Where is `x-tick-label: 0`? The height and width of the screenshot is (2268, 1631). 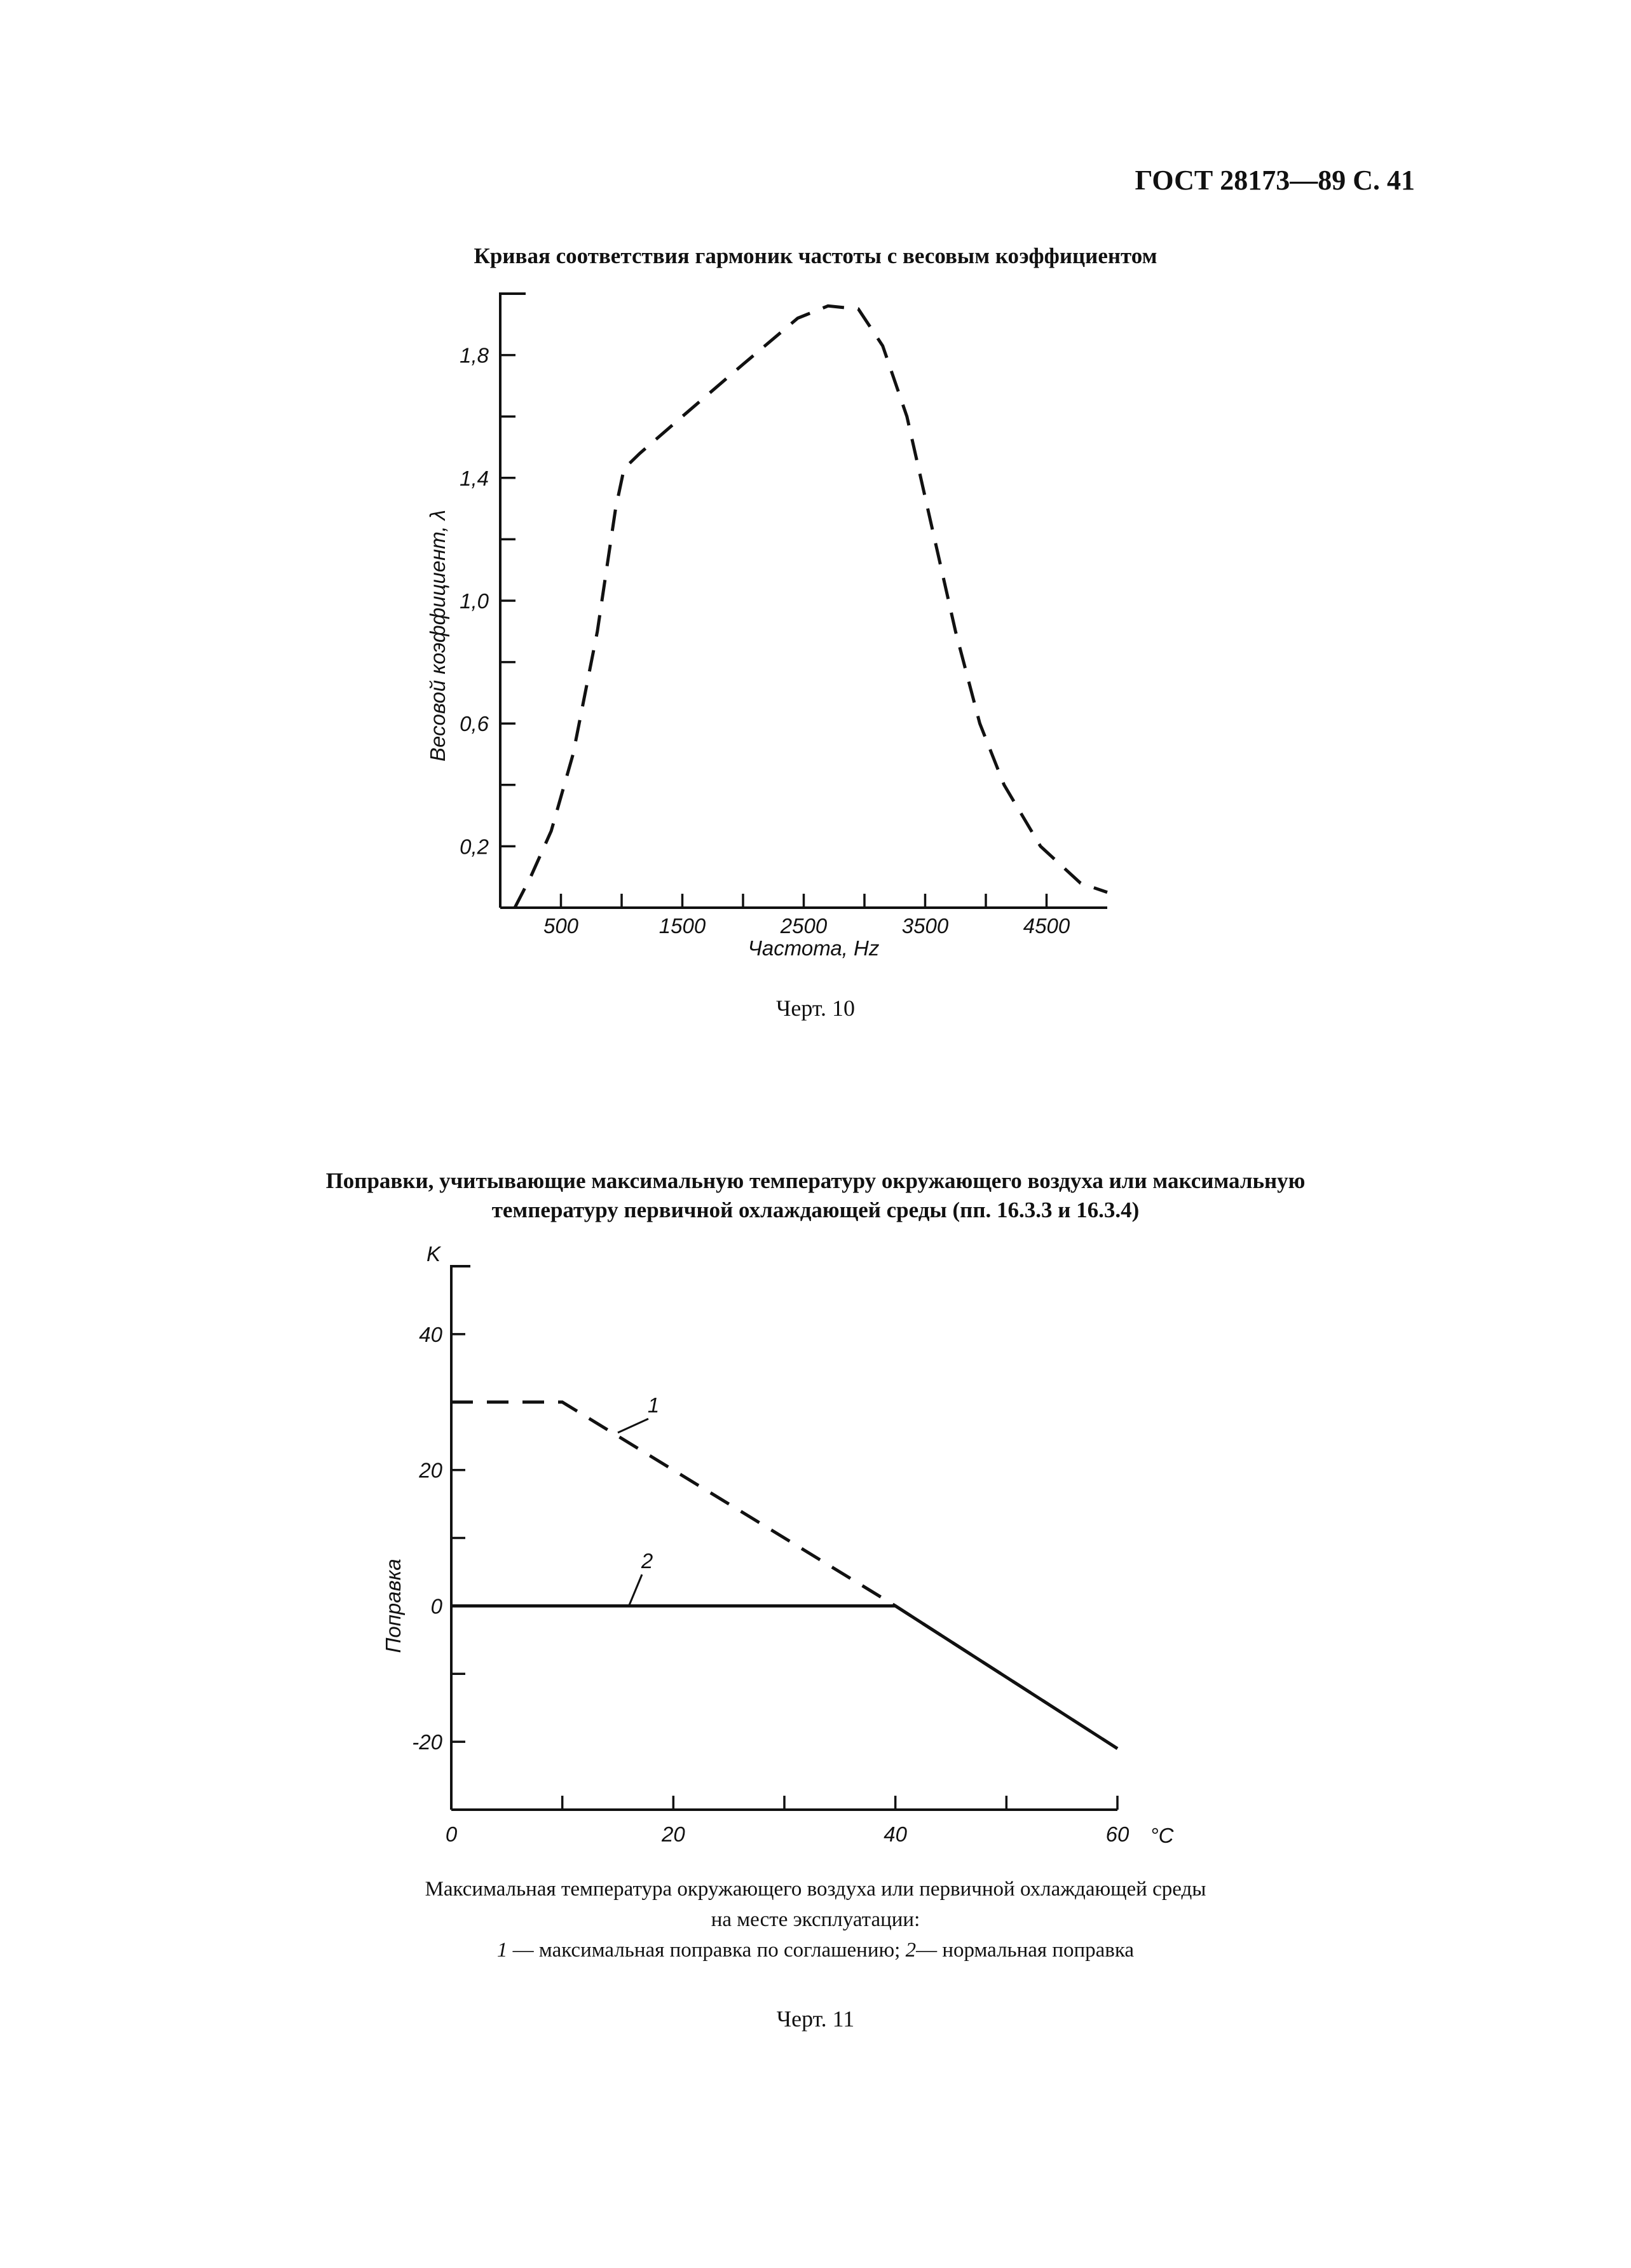 x-tick-label: 0 is located at coordinates (452, 1834).